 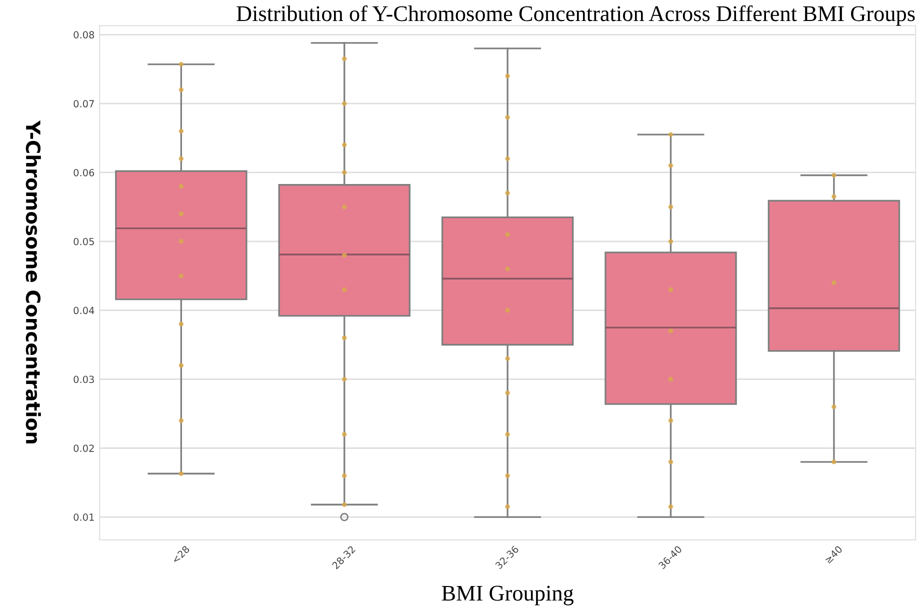 What do you see at coordinates (33, 282) in the screenshot?
I see `y-axis-title: Y-Chromosome Concentration` at bounding box center [33, 282].